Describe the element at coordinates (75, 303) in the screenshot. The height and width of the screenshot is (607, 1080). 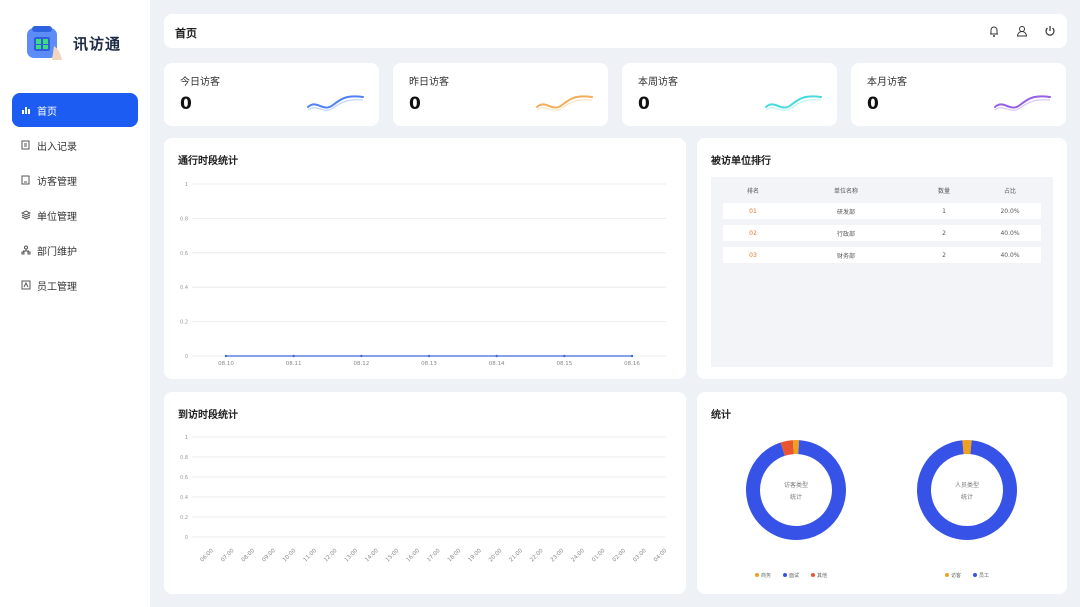
I see `sidebar: 讯访通 首页 出入记录 访客管理 单位管理 部门维护 员工管理` at that location.